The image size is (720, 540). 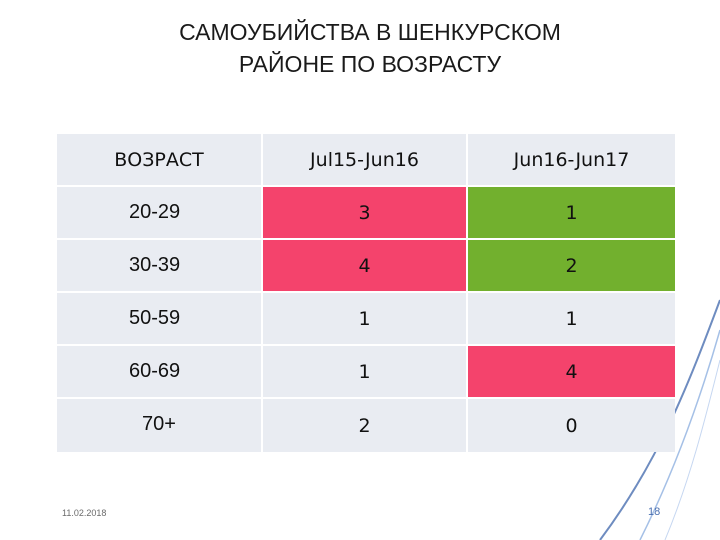 I want to click on row-age: 60-69, so click(x=159, y=371).